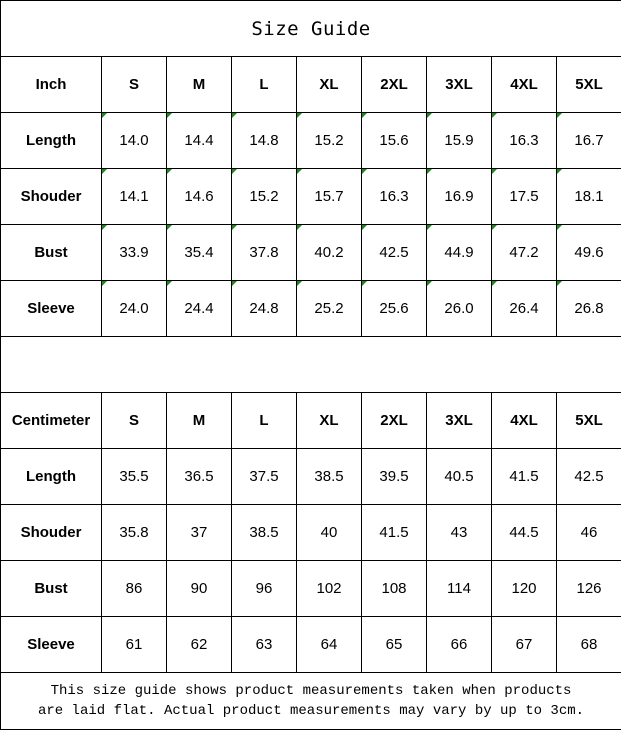  I want to click on inch-header-row: Inch S M L XL 2XL 3XL 4XL 5XL, so click(310, 84).